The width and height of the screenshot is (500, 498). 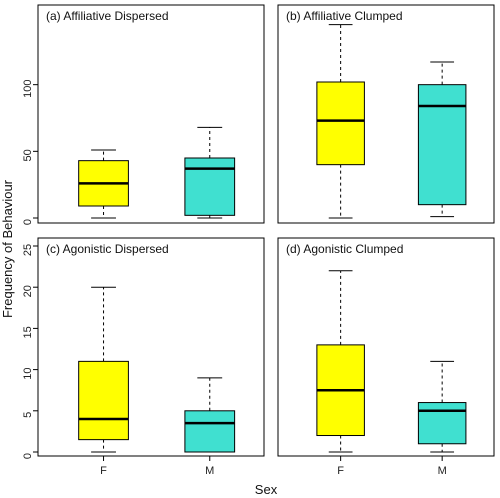 What do you see at coordinates (28, 250) in the screenshot?
I see `y-tick-label: 25` at bounding box center [28, 250].